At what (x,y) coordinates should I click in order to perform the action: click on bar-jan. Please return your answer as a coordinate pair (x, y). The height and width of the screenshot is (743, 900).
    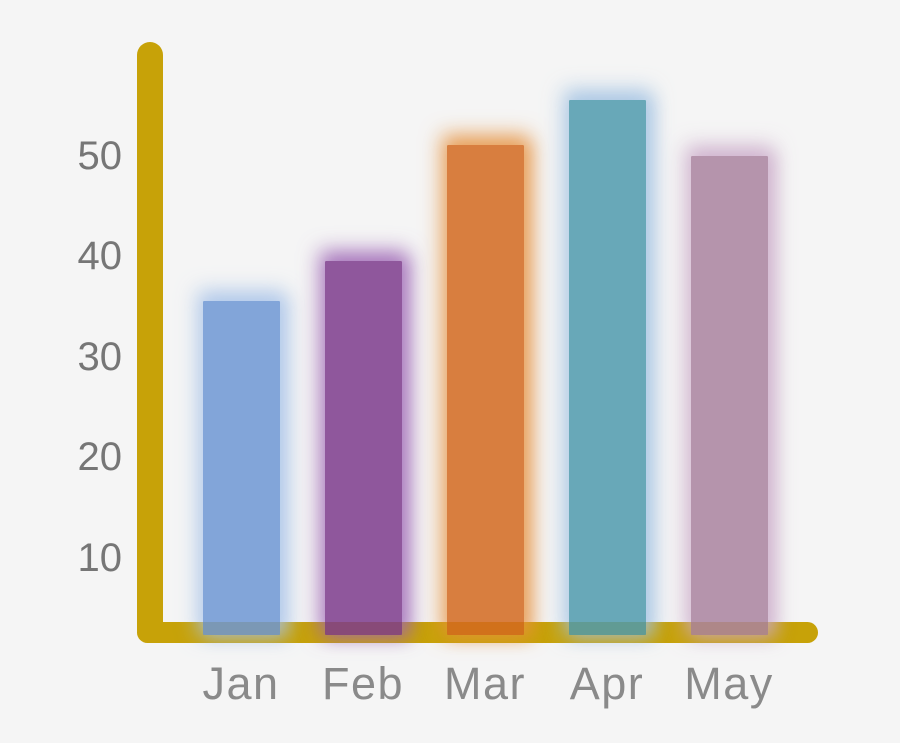
    Looking at the image, I should click on (241, 468).